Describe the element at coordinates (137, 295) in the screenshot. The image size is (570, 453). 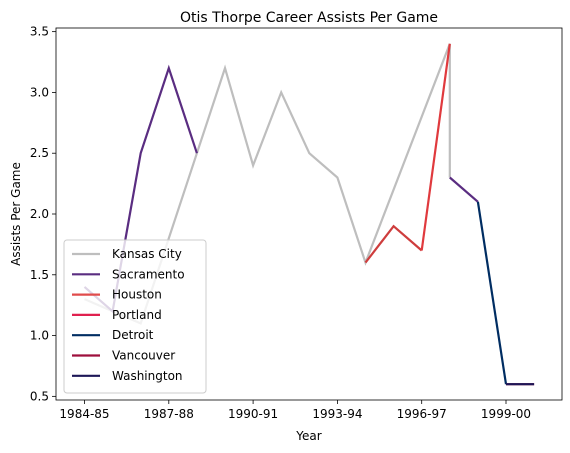
I see `legend-label: Houston` at that location.